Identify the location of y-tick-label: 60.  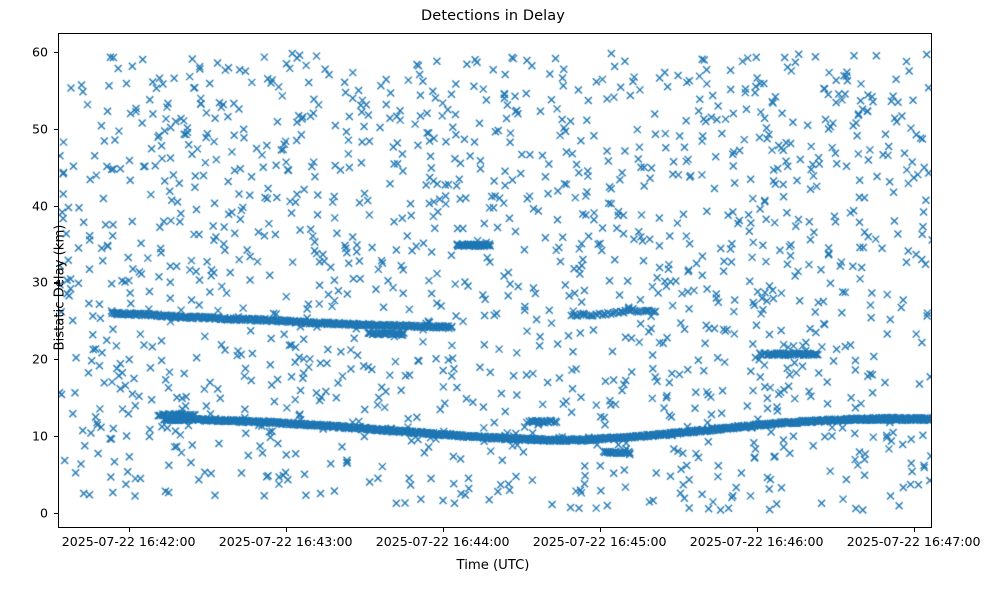
(39, 52).